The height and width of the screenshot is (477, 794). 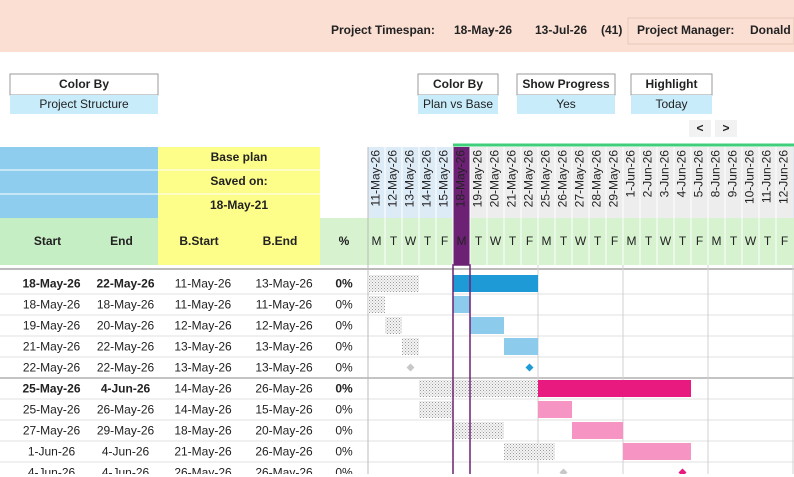 I want to click on timeline-date: 2-Jun-26, so click(x=648, y=174).